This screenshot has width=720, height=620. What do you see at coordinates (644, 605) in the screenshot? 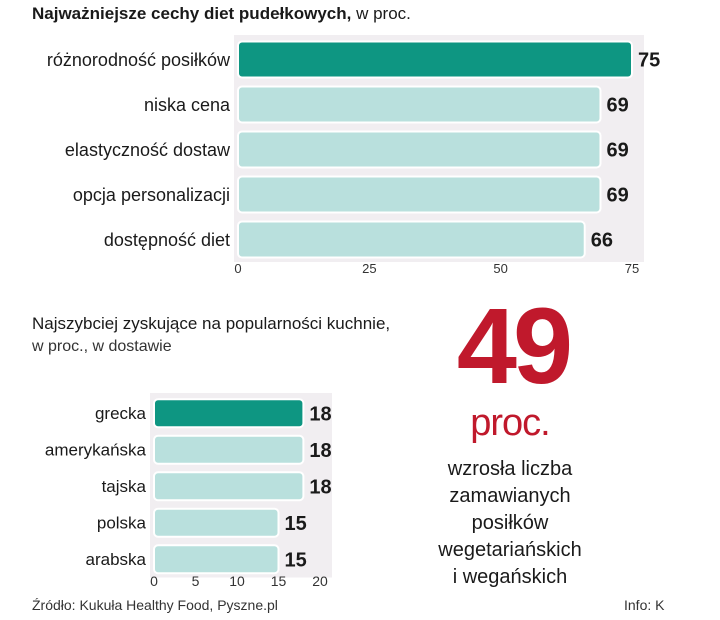
I see `credit-note: Info: K` at bounding box center [644, 605].